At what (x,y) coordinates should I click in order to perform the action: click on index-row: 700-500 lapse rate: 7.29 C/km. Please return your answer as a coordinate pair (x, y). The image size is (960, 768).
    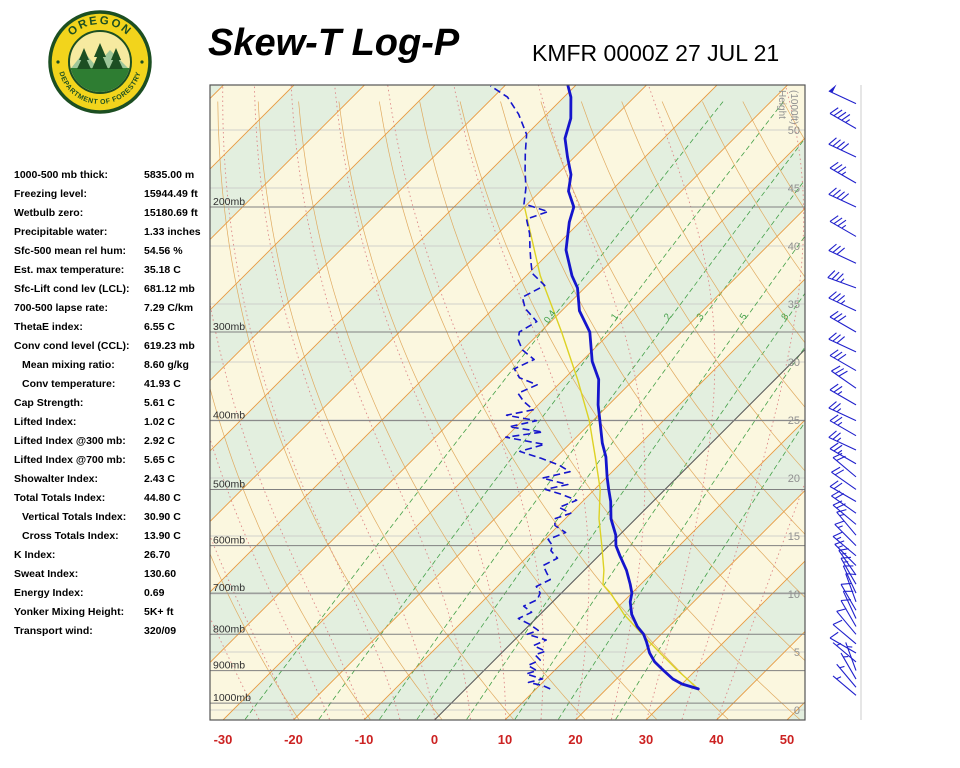
    Looking at the image, I should click on (116, 308).